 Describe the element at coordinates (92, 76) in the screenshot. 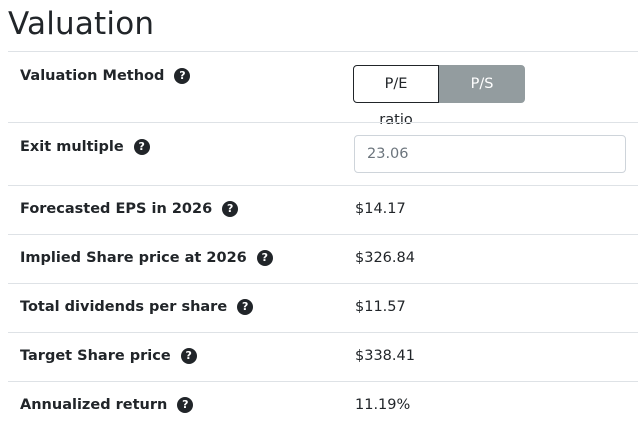

I see `valuation-method-label: Valuation Method` at that location.